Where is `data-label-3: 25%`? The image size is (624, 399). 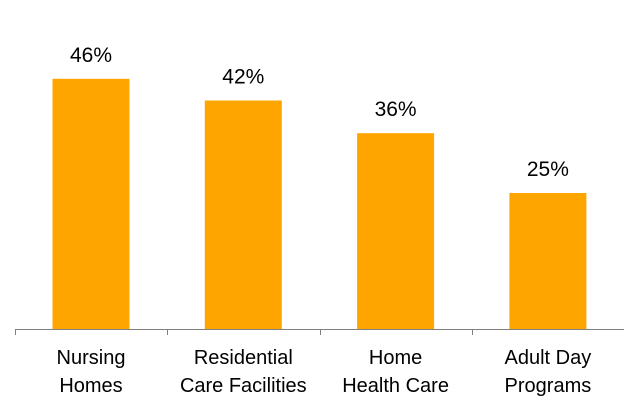 data-label-3: 25% is located at coordinates (548, 169).